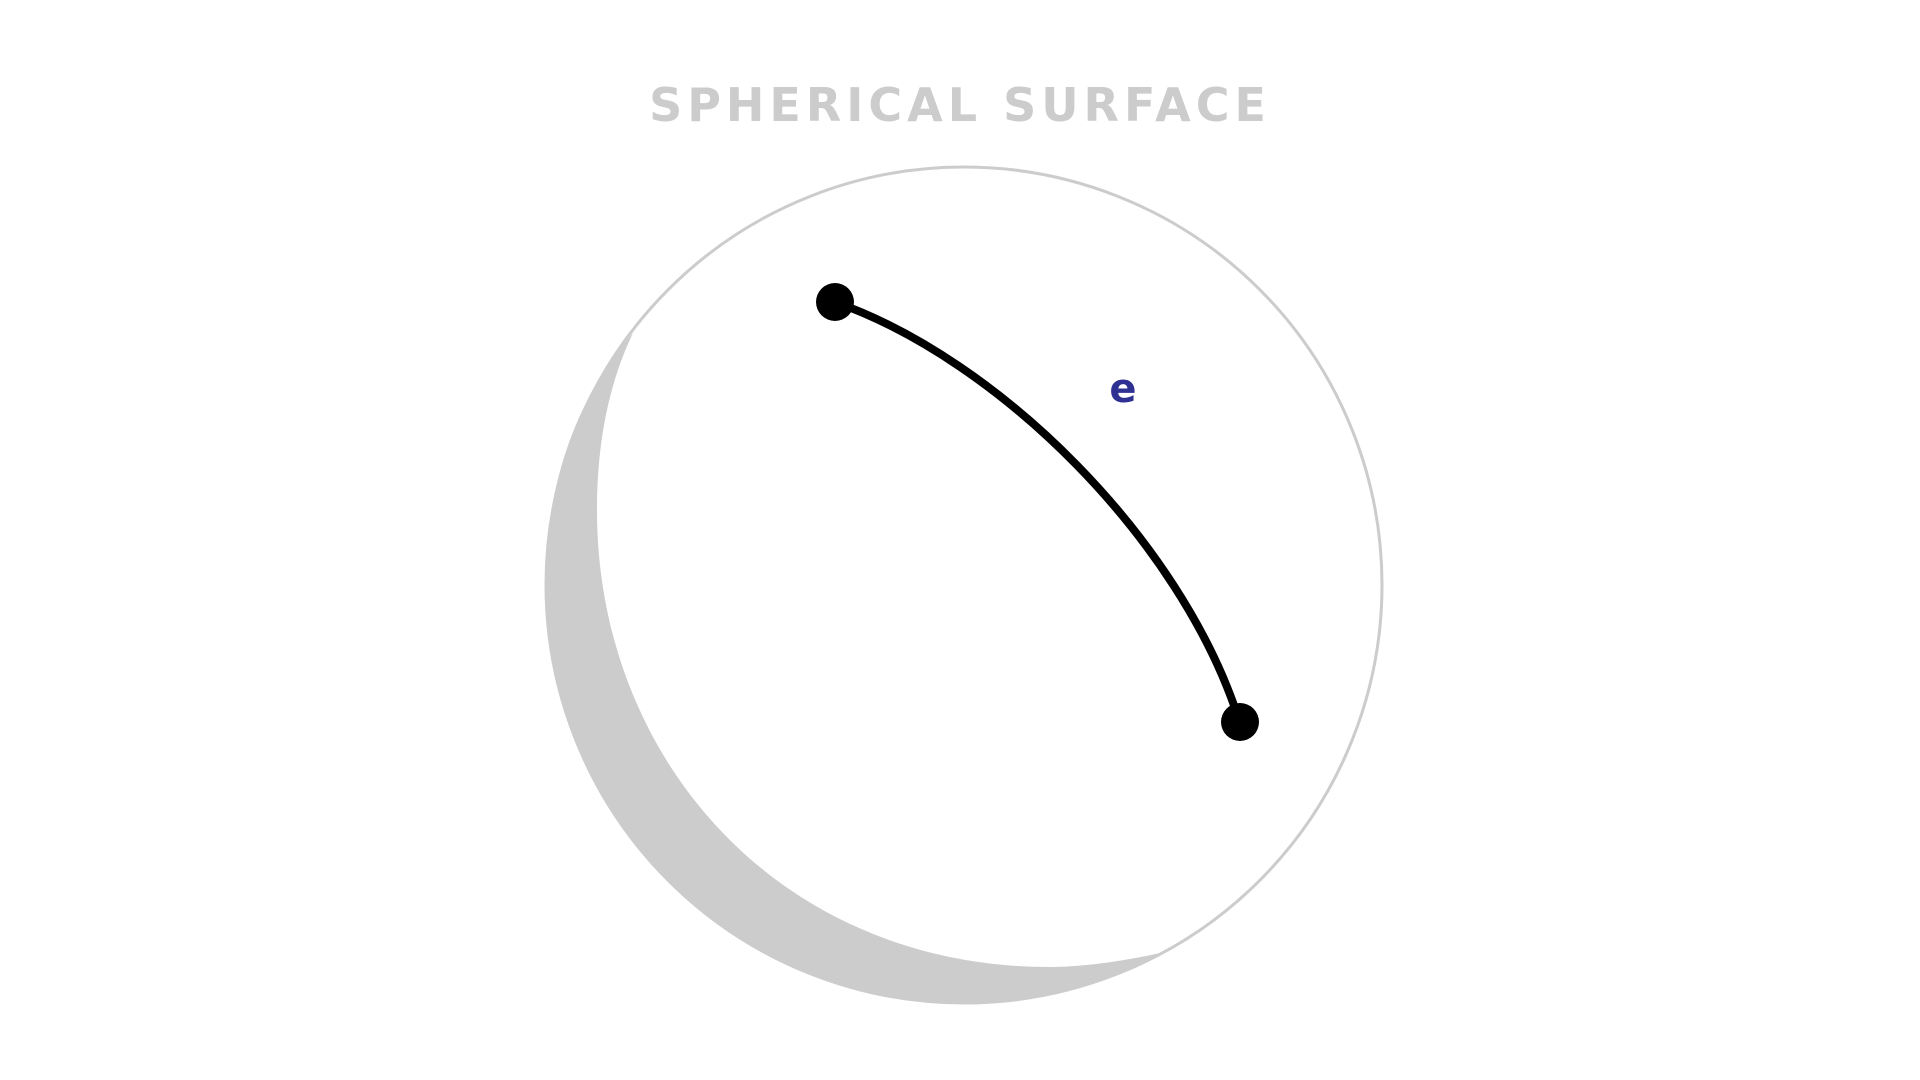  What do you see at coordinates (1122, 389) in the screenshot?
I see `edge-label: e` at bounding box center [1122, 389].